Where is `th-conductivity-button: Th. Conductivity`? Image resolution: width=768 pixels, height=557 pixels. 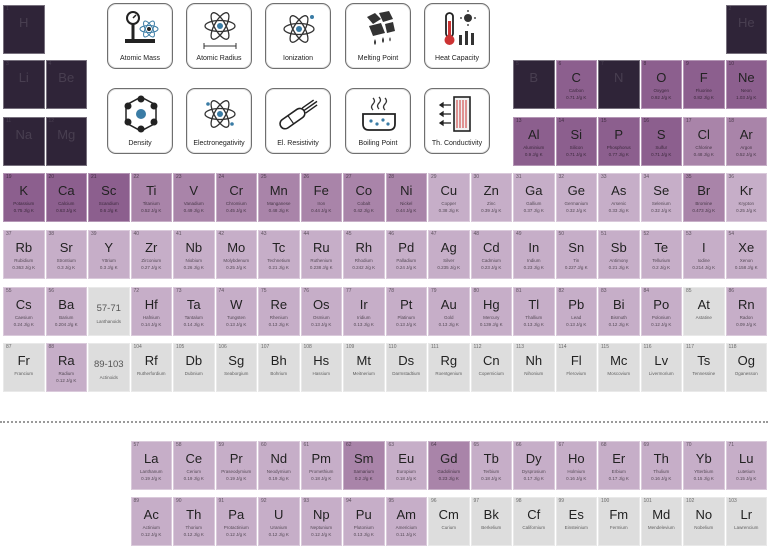
th-conductivity-button: Th. Conductivity is located at coordinates (457, 121).